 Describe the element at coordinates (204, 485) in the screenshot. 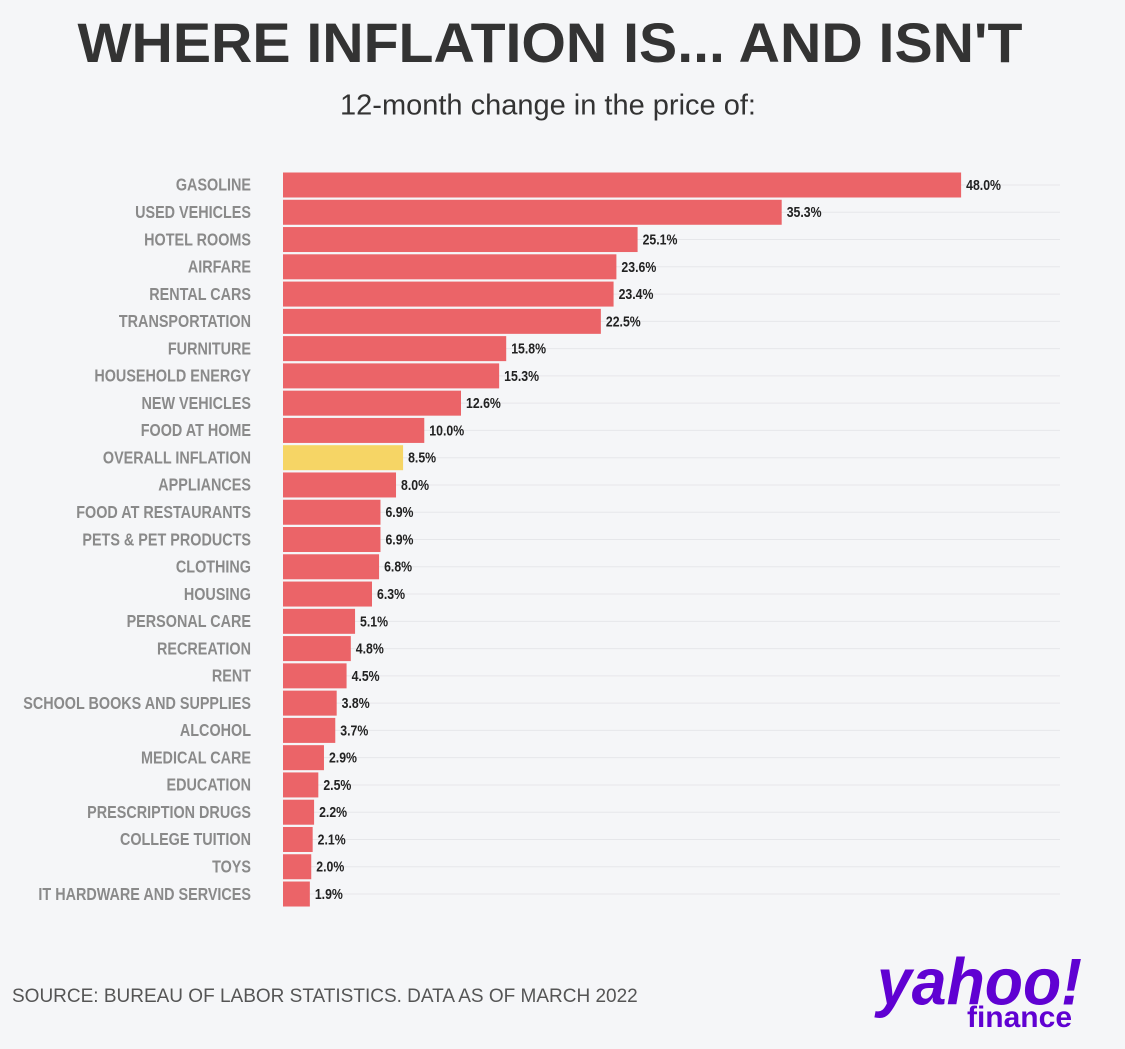

I see `category-label: APPLIANCES` at that location.